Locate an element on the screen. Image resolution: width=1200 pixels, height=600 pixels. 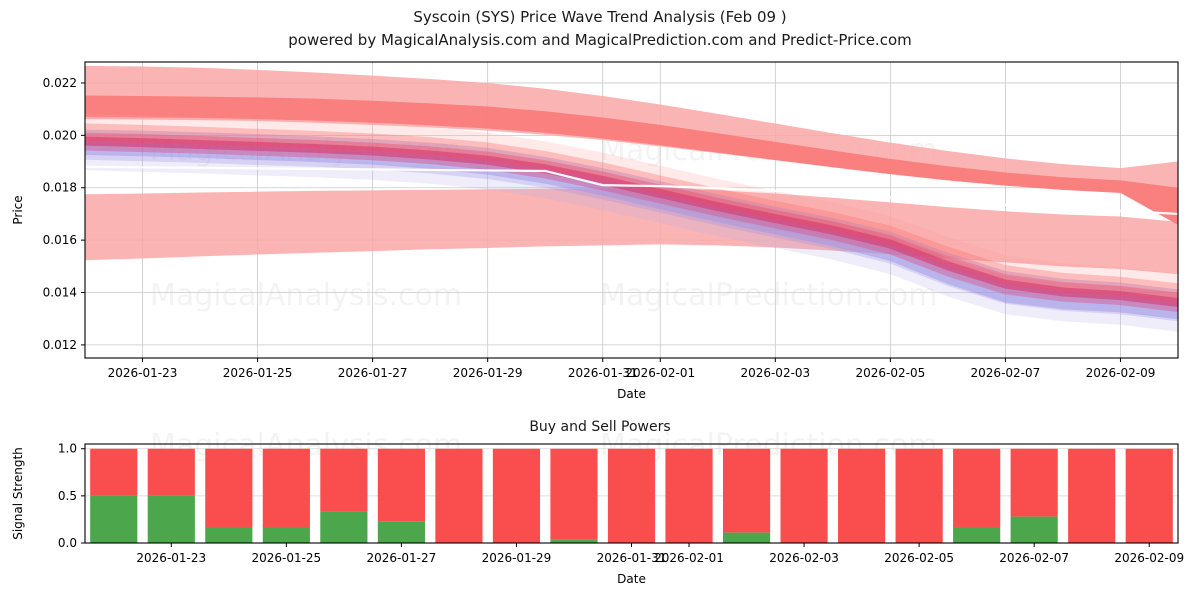
y-tick-label: 0.016 is located at coordinates (60, 240).